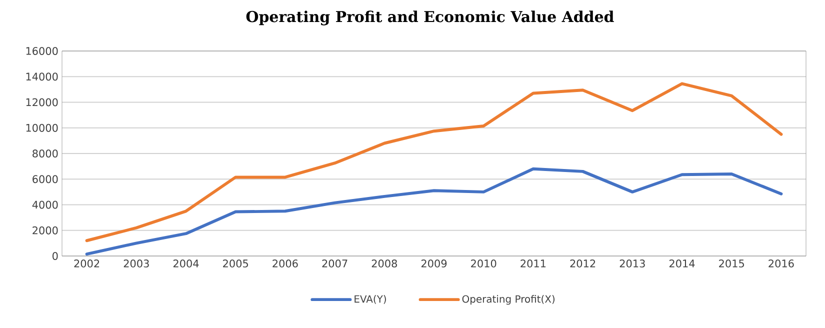  I want to click on x-tick-label: 2006, so click(285, 264).